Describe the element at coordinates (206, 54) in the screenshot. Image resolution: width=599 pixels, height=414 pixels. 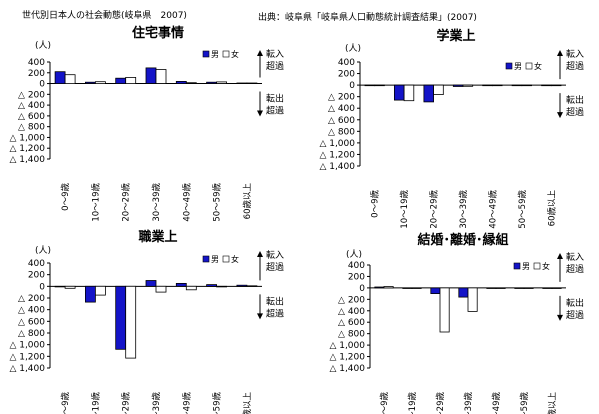
I see `chart1-legend-male-swatch` at that location.